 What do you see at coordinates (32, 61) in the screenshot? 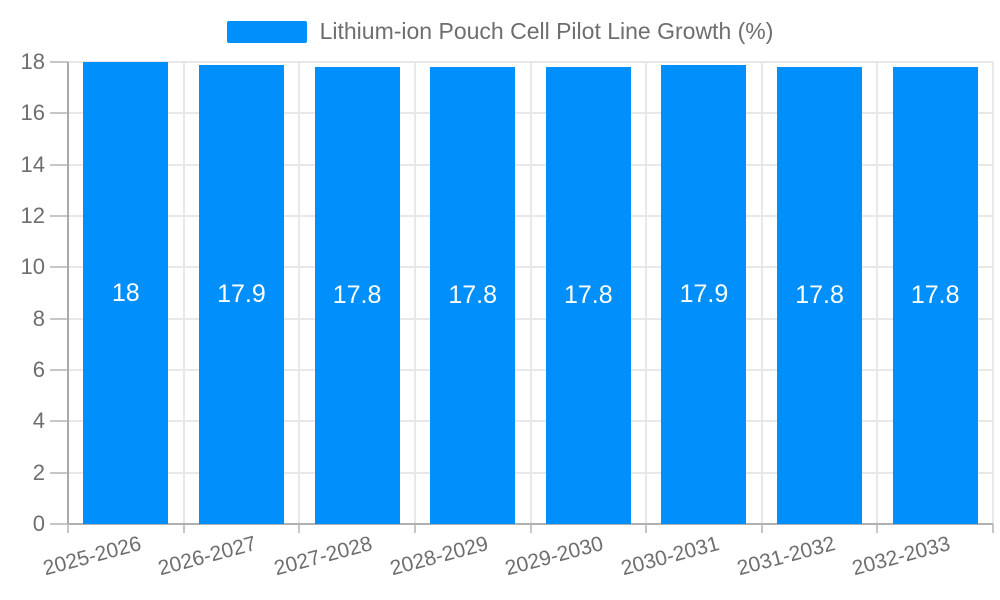
I see `y-axis-label: 18` at bounding box center [32, 61].